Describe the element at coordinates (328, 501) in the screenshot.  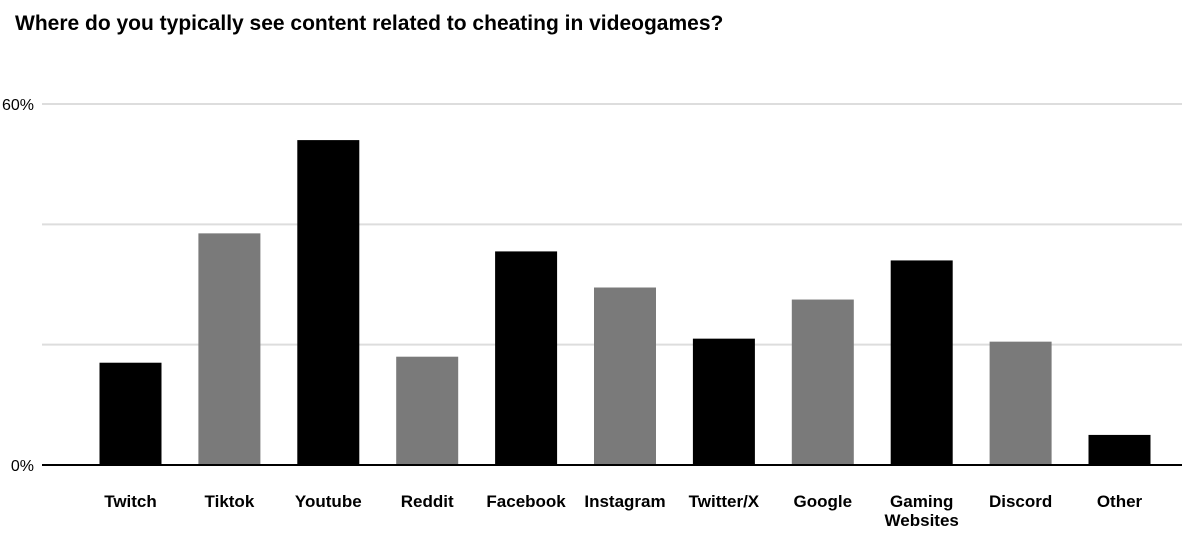
I see `x-tick-label: Youtube` at that location.